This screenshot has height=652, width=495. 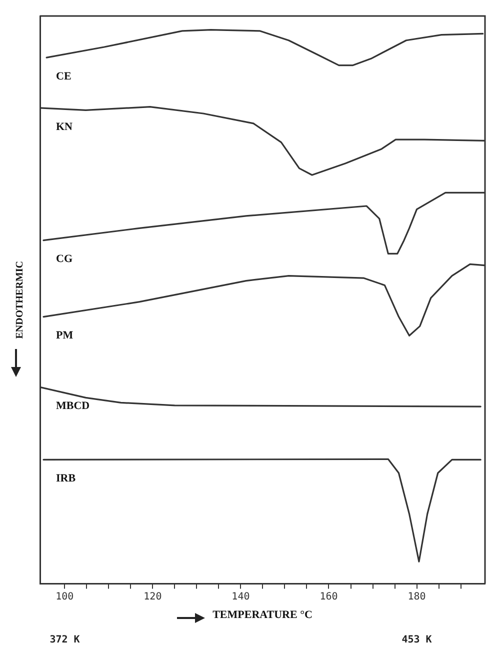 What do you see at coordinates (329, 596) in the screenshot?
I see `x-tick-label: 160` at bounding box center [329, 596].